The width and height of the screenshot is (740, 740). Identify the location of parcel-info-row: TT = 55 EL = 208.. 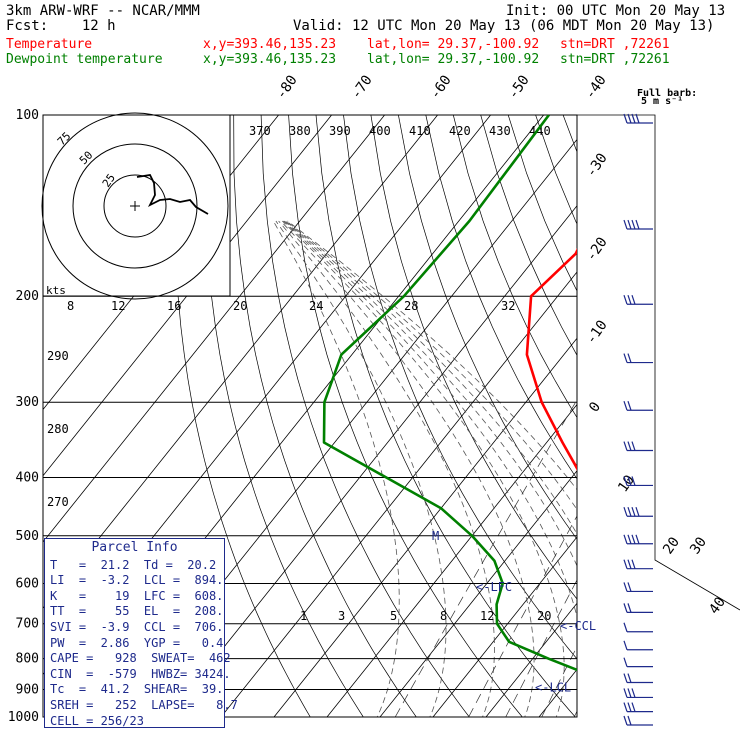
(137, 611).